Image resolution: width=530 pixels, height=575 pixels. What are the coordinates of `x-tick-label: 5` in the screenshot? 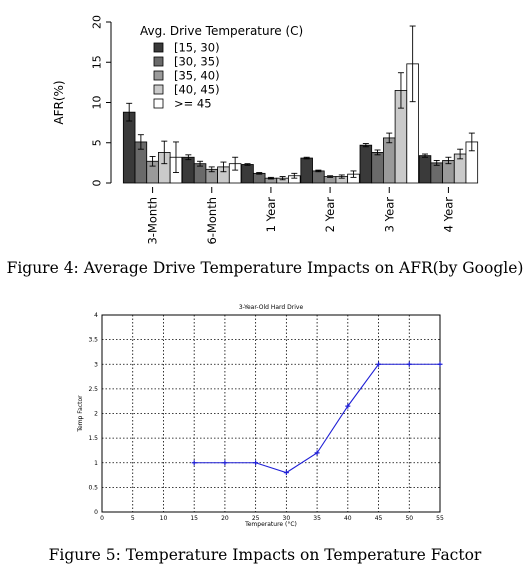 It's located at (133, 518).